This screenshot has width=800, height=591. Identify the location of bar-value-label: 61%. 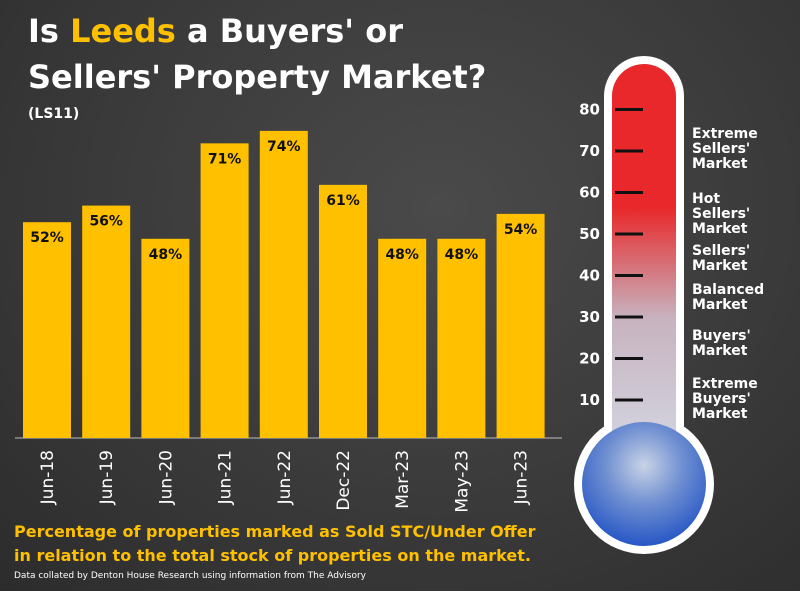
(343, 201).